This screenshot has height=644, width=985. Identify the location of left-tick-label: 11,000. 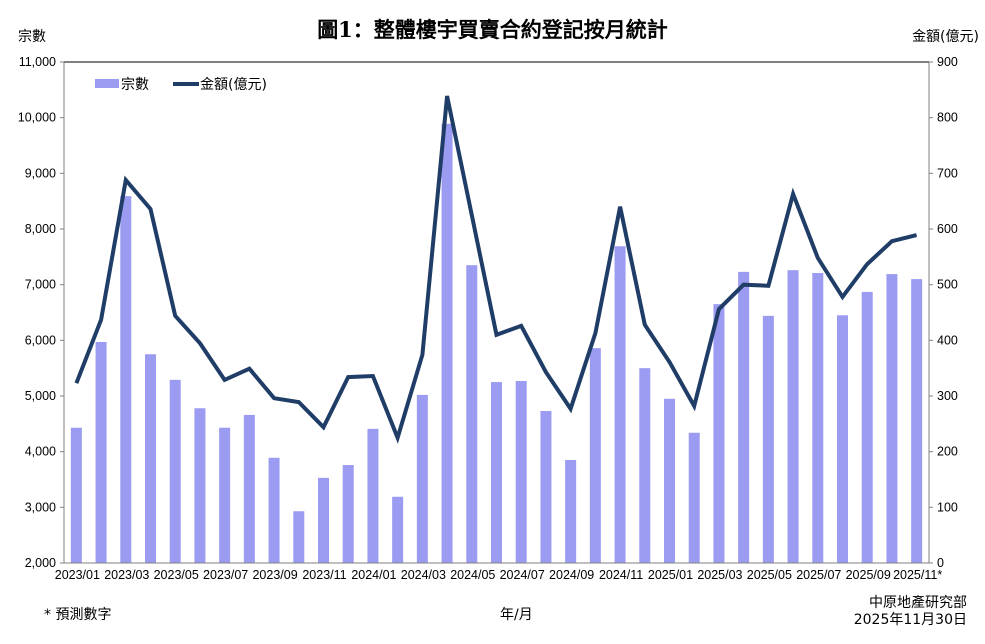
(37, 62).